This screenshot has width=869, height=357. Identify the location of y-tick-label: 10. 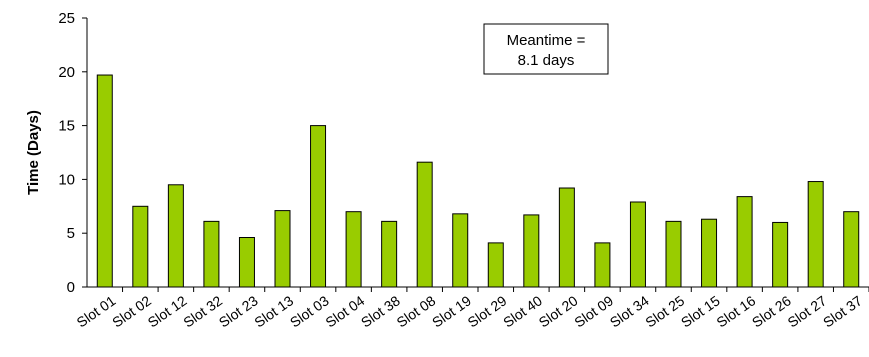
(66, 179).